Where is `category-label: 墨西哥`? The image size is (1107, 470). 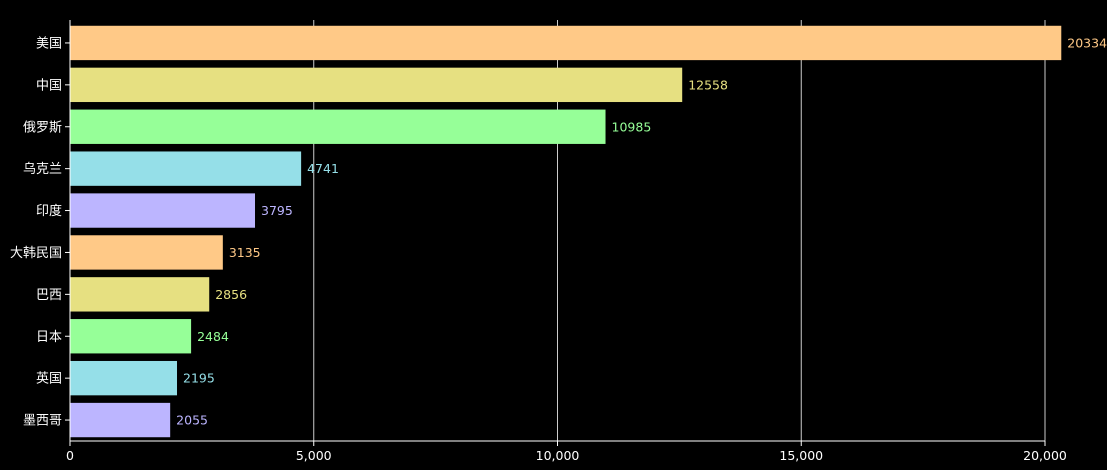 category-label: 墨西哥 is located at coordinates (42, 421).